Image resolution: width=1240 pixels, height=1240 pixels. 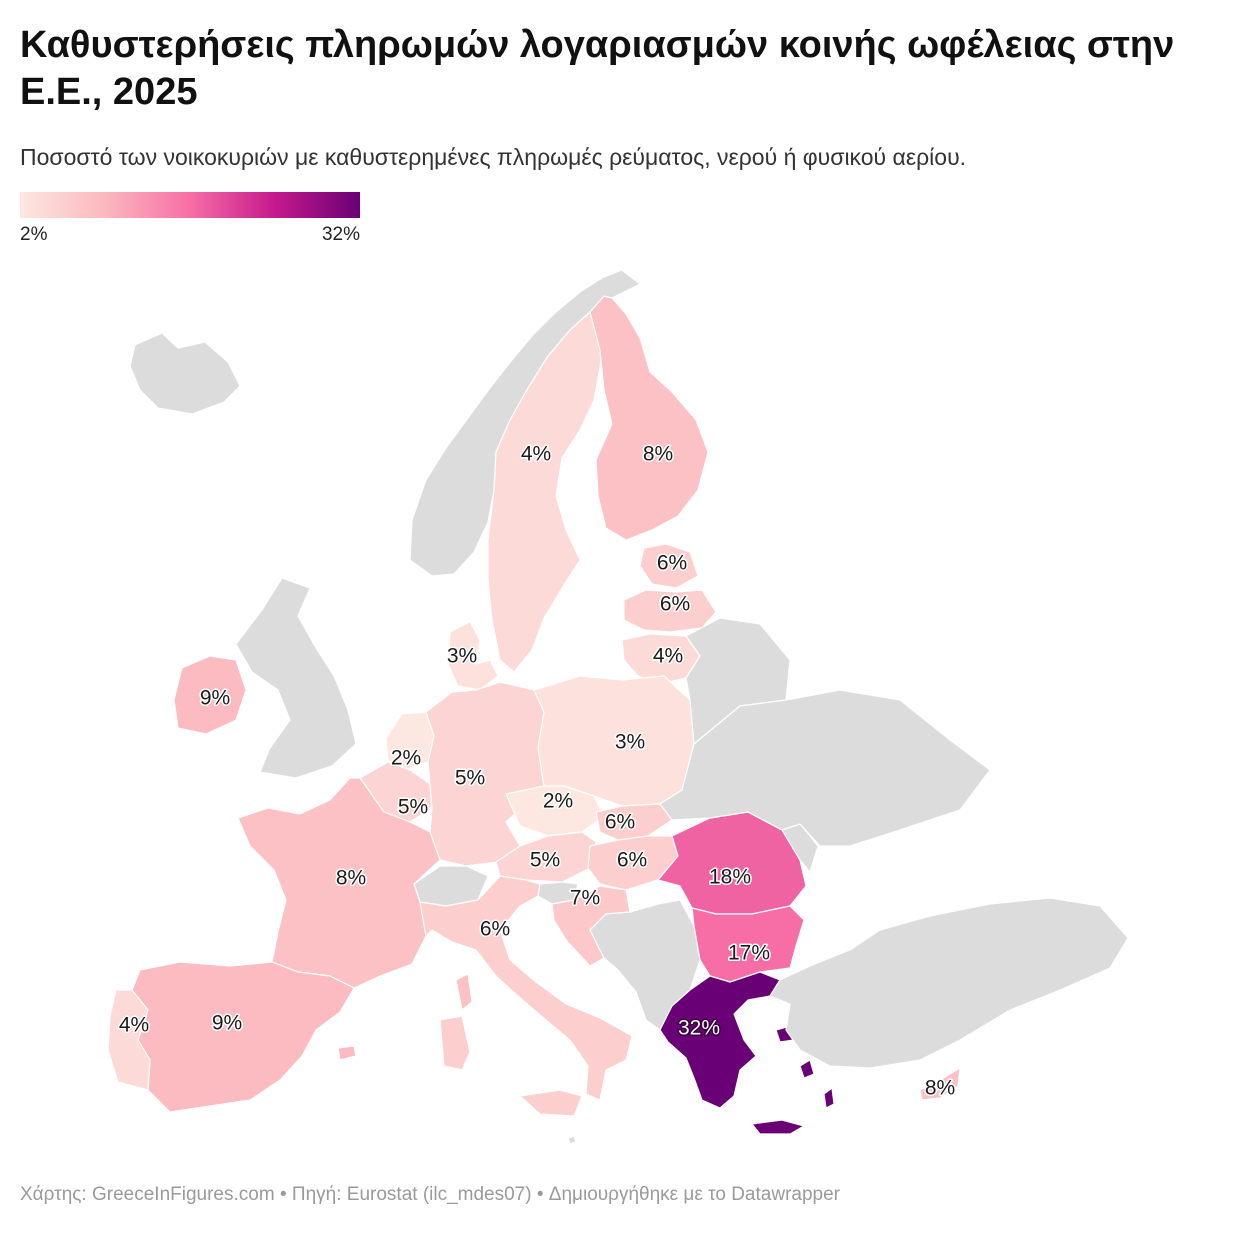 What do you see at coordinates (632, 860) in the screenshot?
I see `label-hungary: 6%` at bounding box center [632, 860].